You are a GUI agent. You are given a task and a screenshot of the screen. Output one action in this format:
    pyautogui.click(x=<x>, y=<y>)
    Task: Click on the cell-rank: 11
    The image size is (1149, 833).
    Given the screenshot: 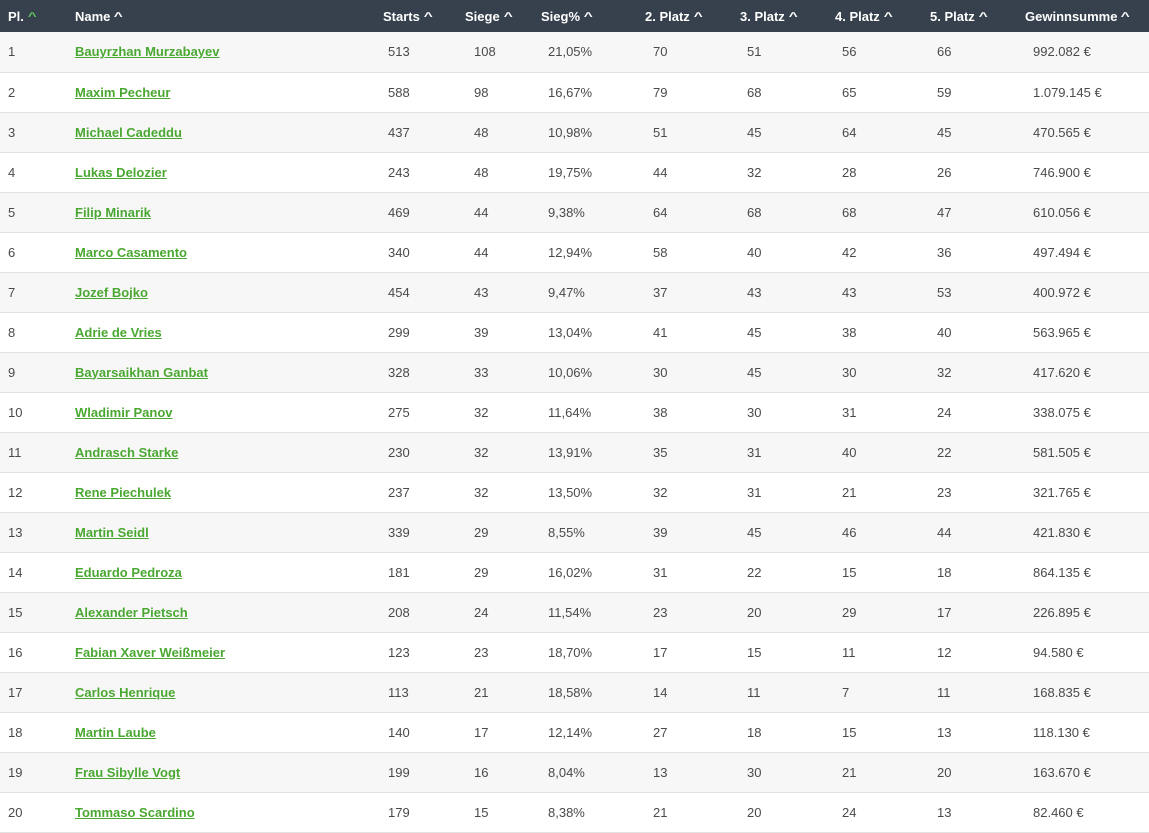 What is the action you would take?
    pyautogui.click(x=15, y=452)
    